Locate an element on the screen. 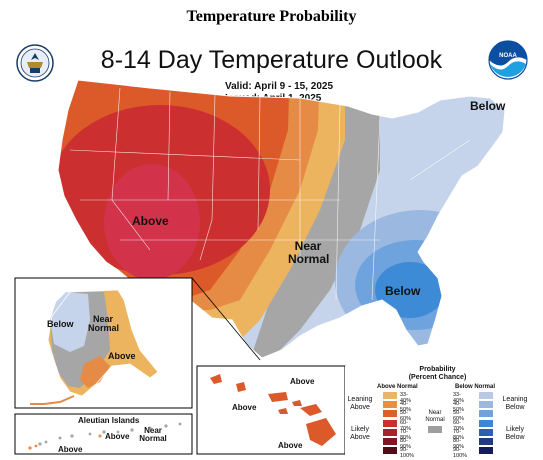  aleutian-near-line2: Normal is located at coordinates (153, 439).